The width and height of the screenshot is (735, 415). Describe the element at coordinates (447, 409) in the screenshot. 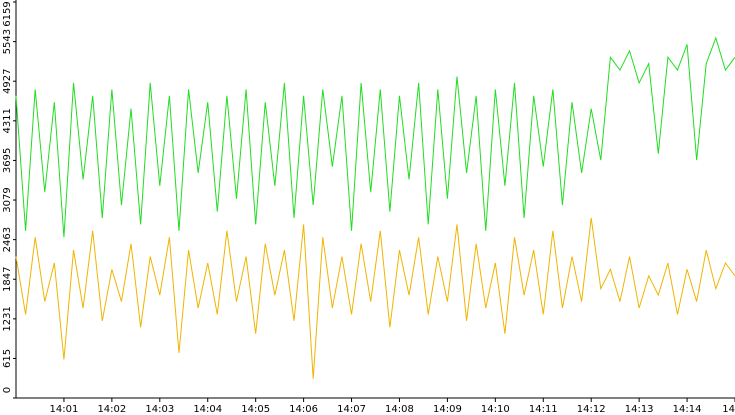

I see `x-tick-label: 14:09` at that location.